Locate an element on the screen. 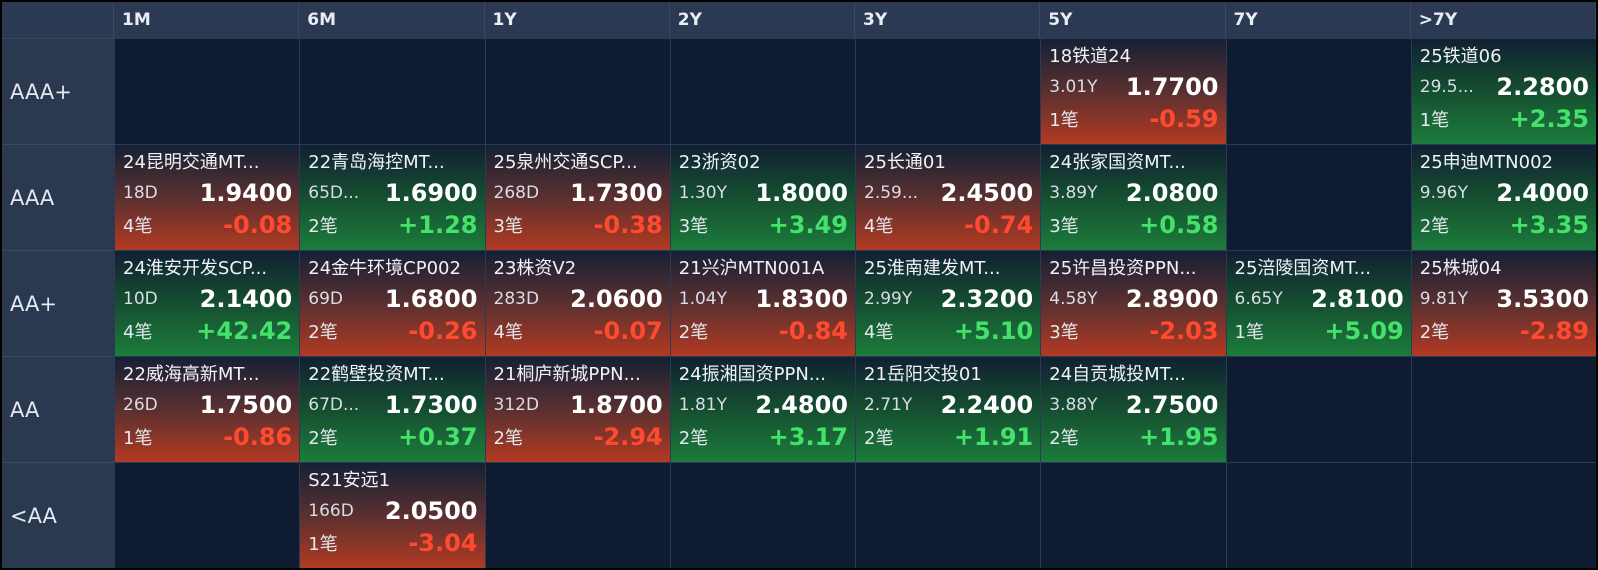 The image size is (1598, 570). quote-line-top: 1.30Y 1.8000 is located at coordinates (763, 193).